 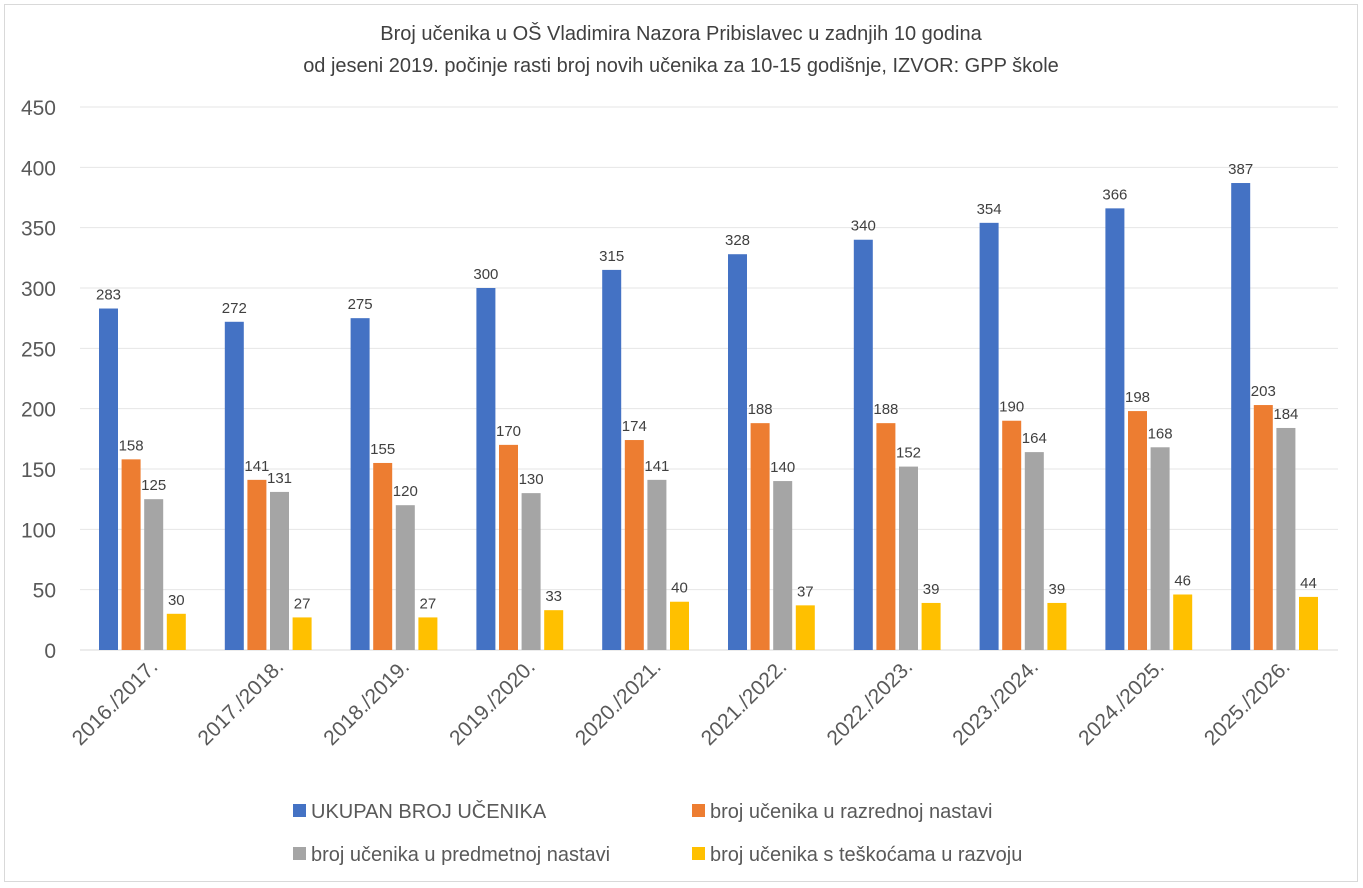 What do you see at coordinates (851, 812) in the screenshot?
I see `legend-label: broj učenika u razrednoj nastavi` at bounding box center [851, 812].